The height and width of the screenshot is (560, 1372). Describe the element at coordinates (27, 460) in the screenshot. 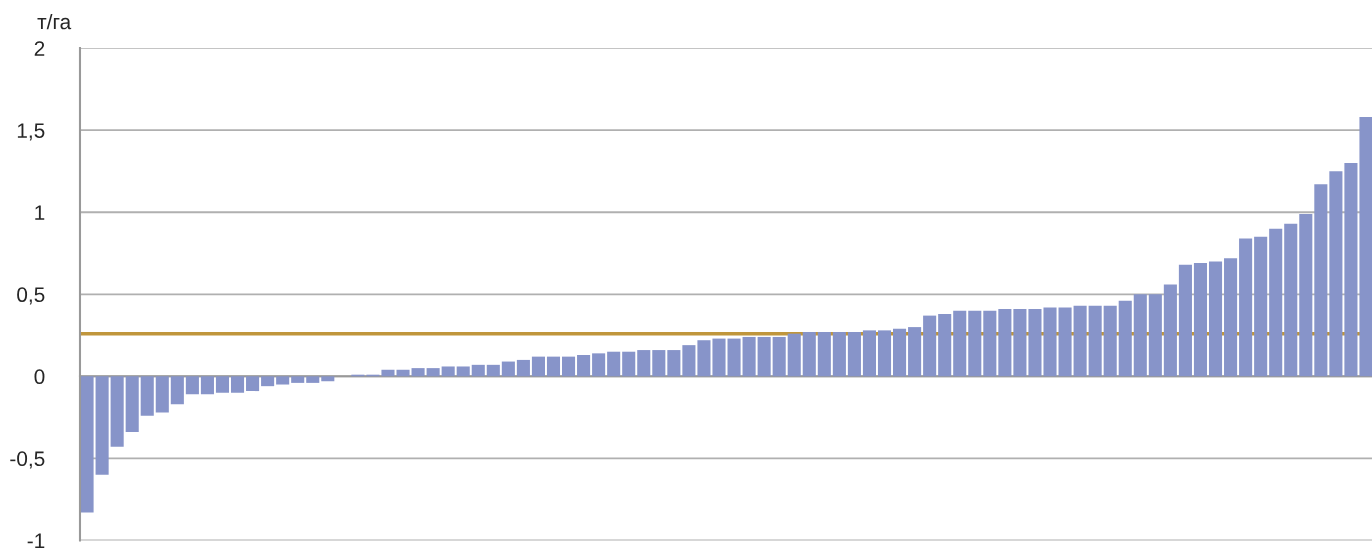

I see `y-tick-label: -0,5` at that location.